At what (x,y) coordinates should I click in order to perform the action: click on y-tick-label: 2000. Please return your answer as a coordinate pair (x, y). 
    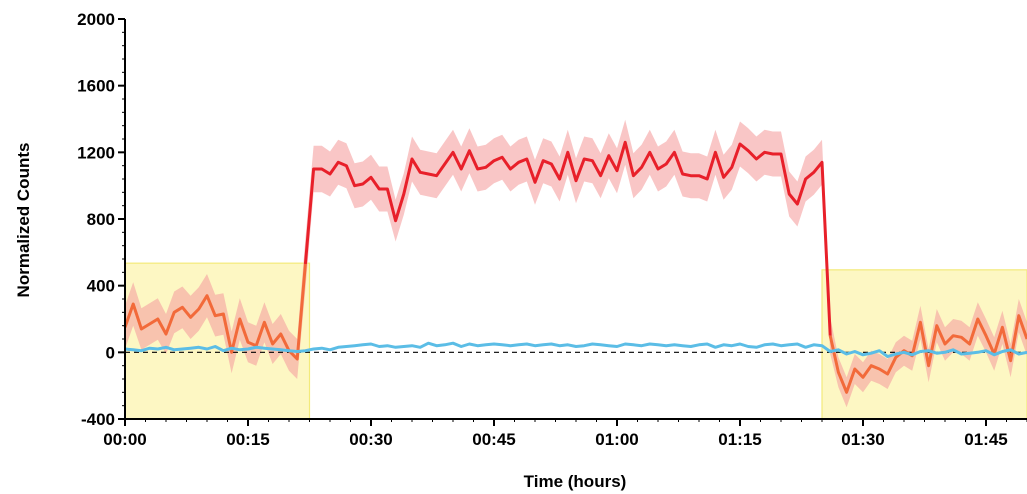
    Looking at the image, I should click on (96, 19).